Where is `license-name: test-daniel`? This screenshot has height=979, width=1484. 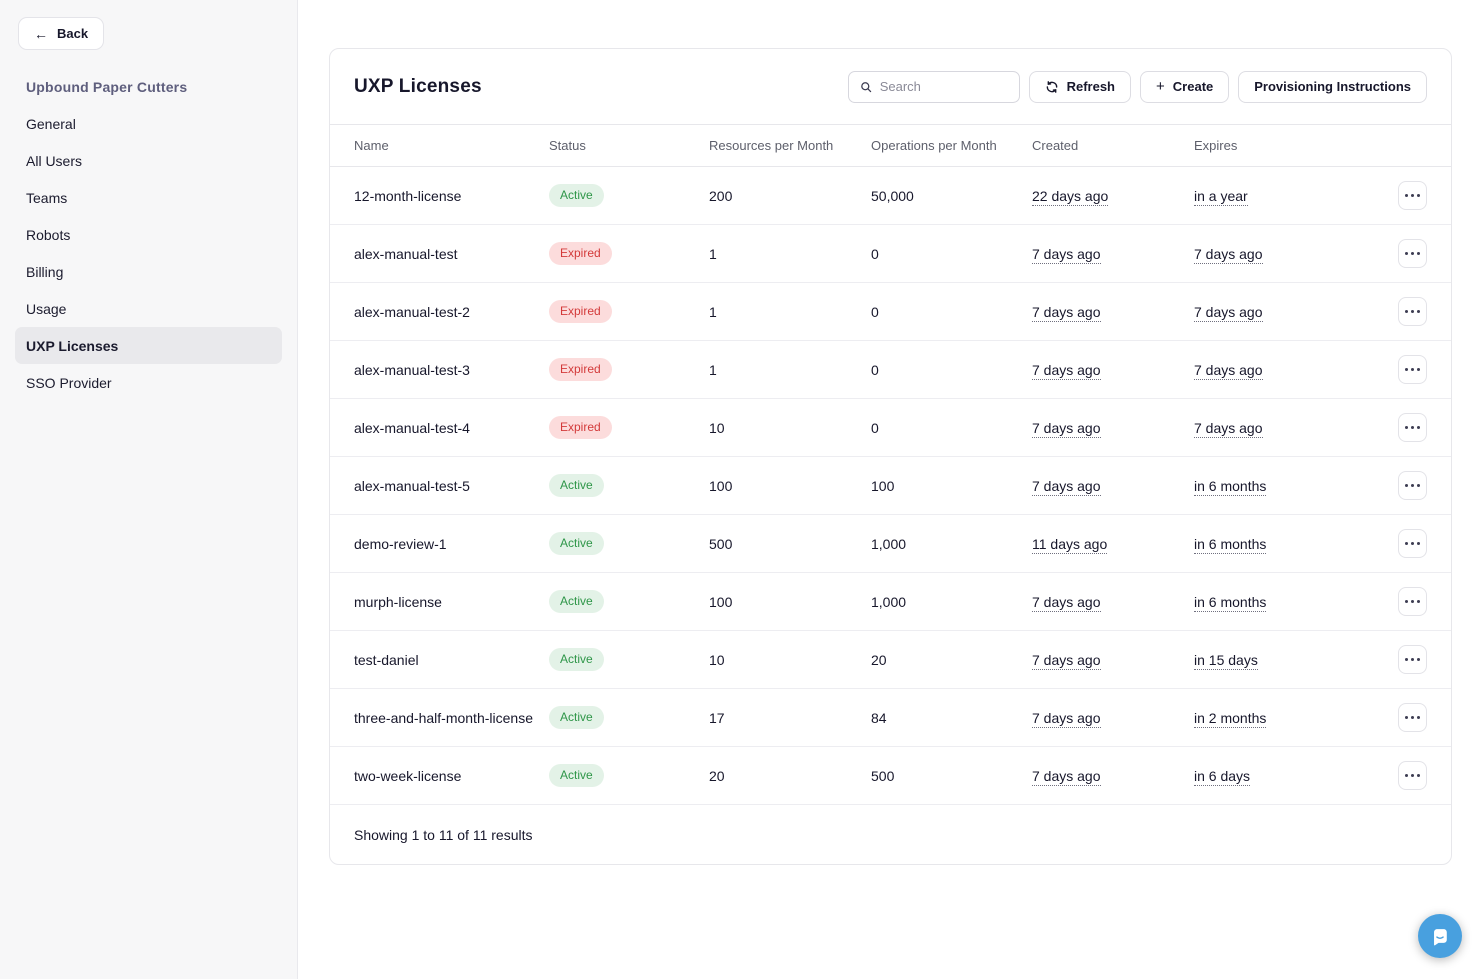
license-name: test-daniel is located at coordinates (386, 659).